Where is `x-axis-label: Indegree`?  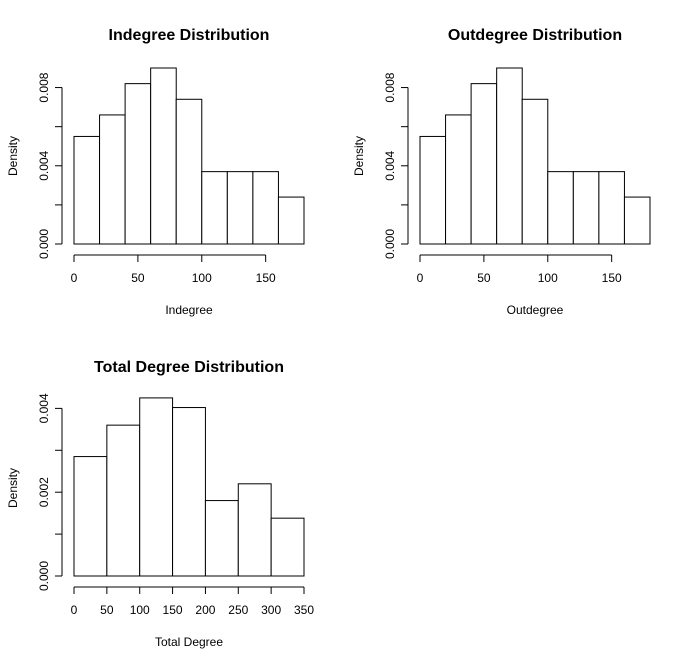 x-axis-label: Indegree is located at coordinates (189, 310).